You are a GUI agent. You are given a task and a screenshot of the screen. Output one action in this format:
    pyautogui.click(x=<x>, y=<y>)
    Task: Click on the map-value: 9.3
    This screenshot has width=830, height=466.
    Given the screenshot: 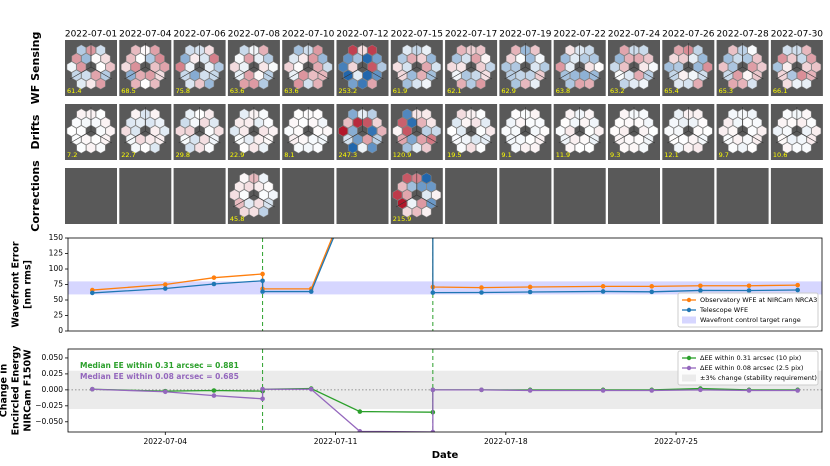 What is the action you would take?
    pyautogui.click(x=615, y=155)
    